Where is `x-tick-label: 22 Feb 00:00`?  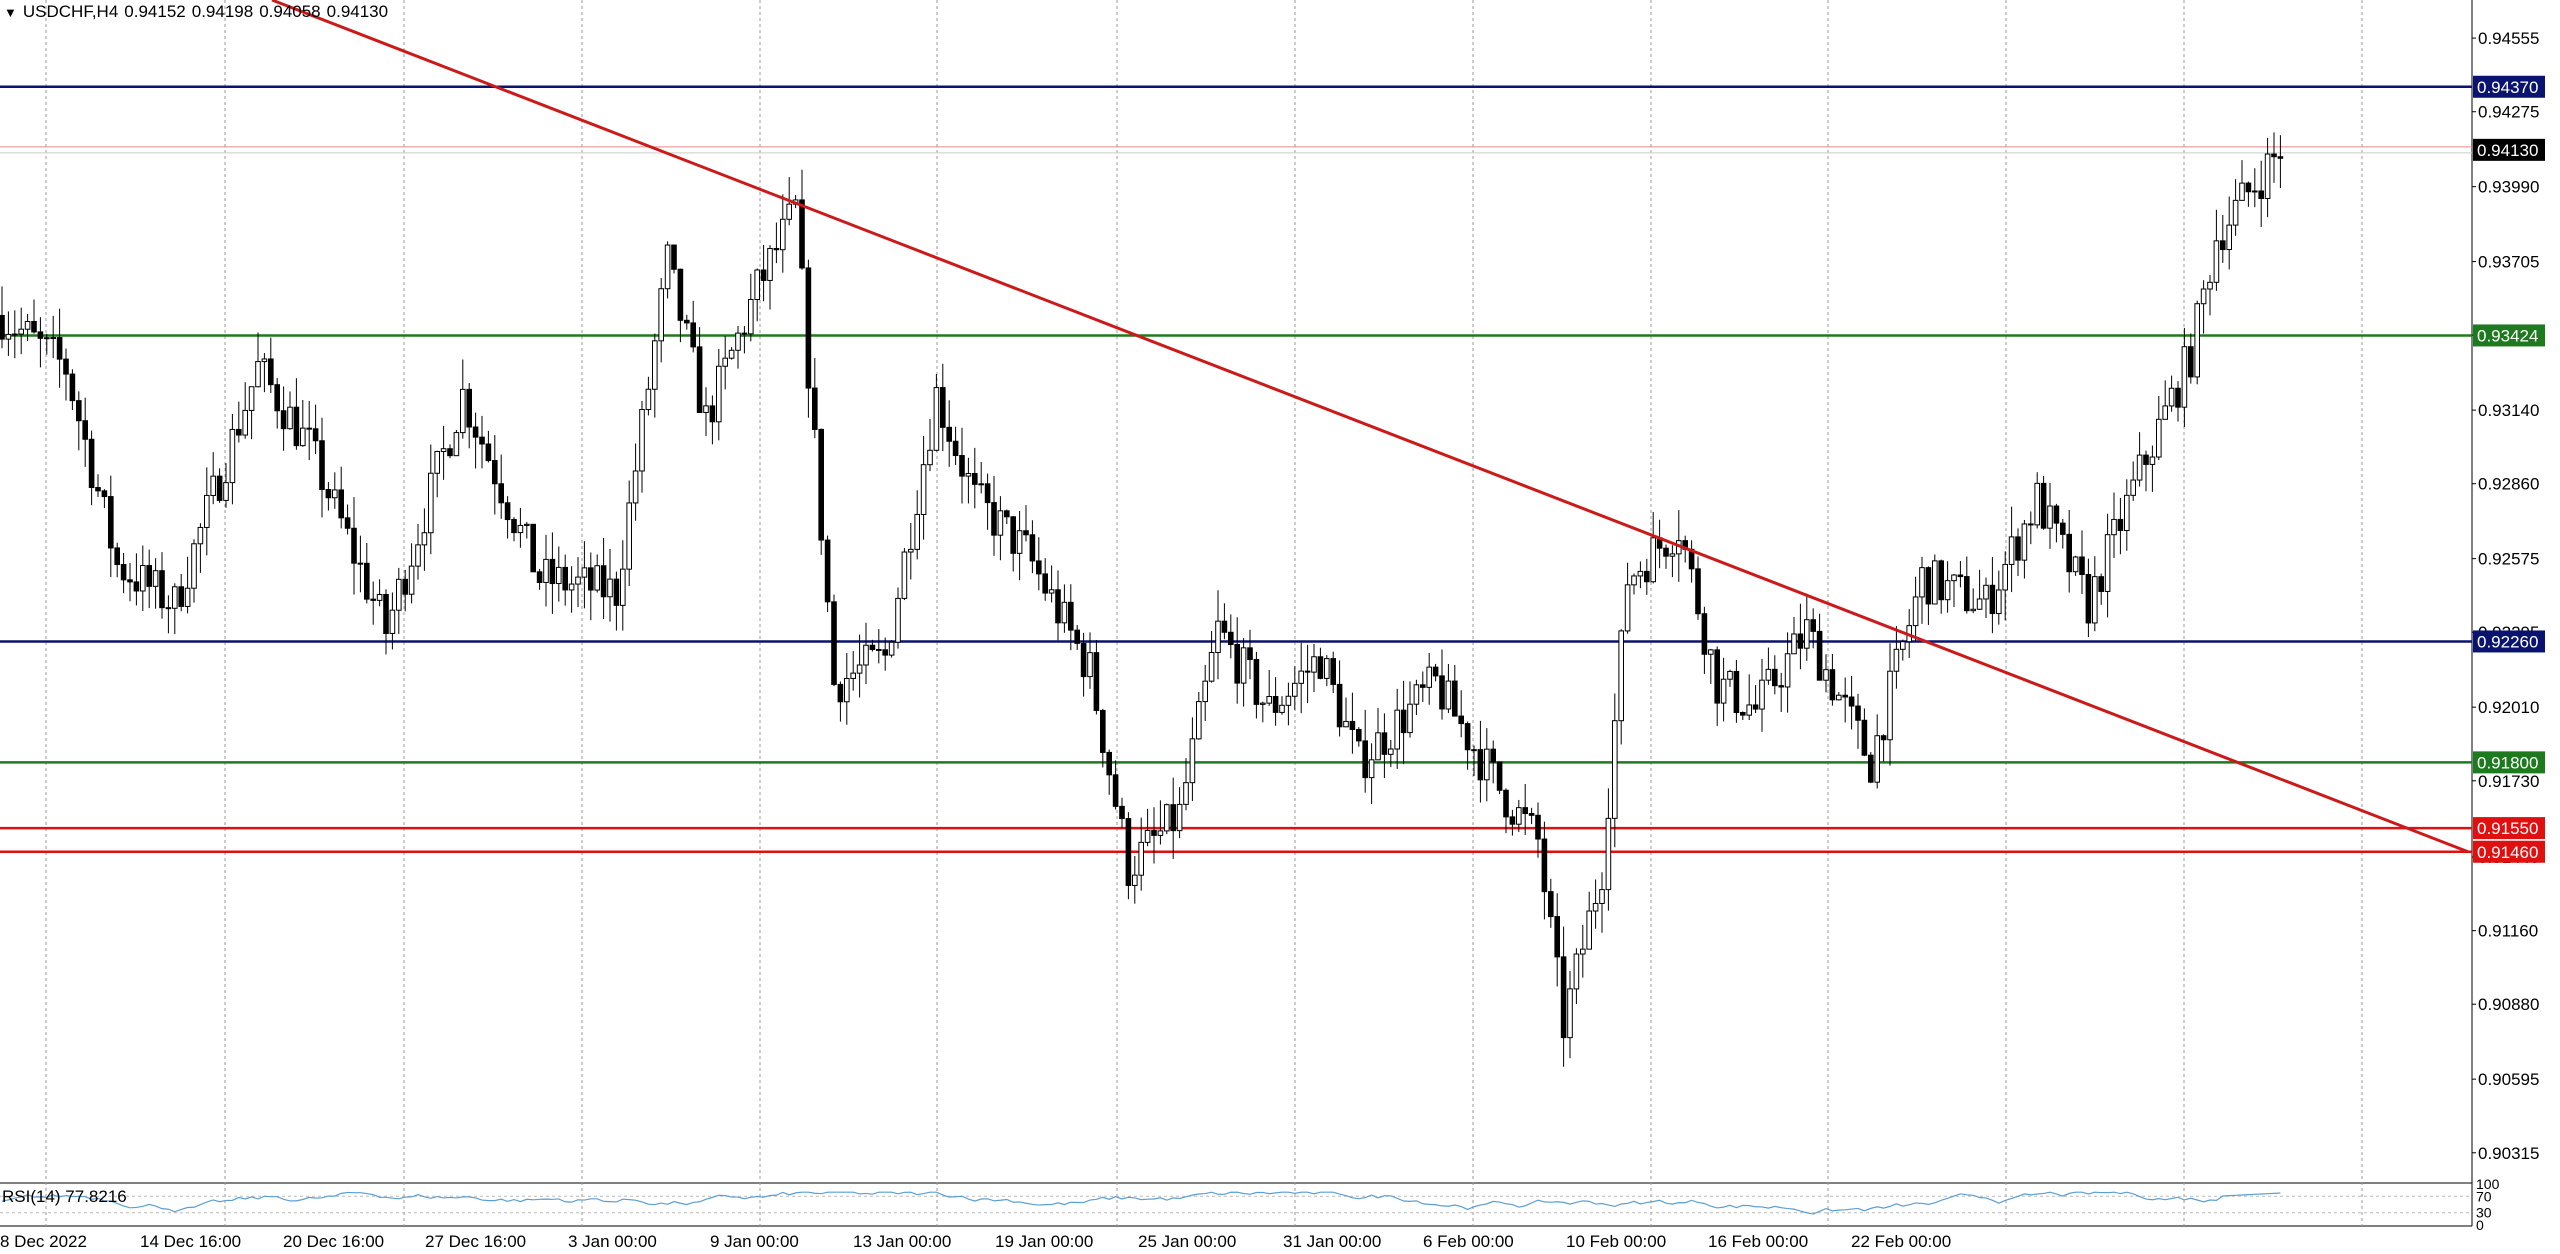 x-tick-label: 22 Feb 00:00 is located at coordinates (1901, 1241).